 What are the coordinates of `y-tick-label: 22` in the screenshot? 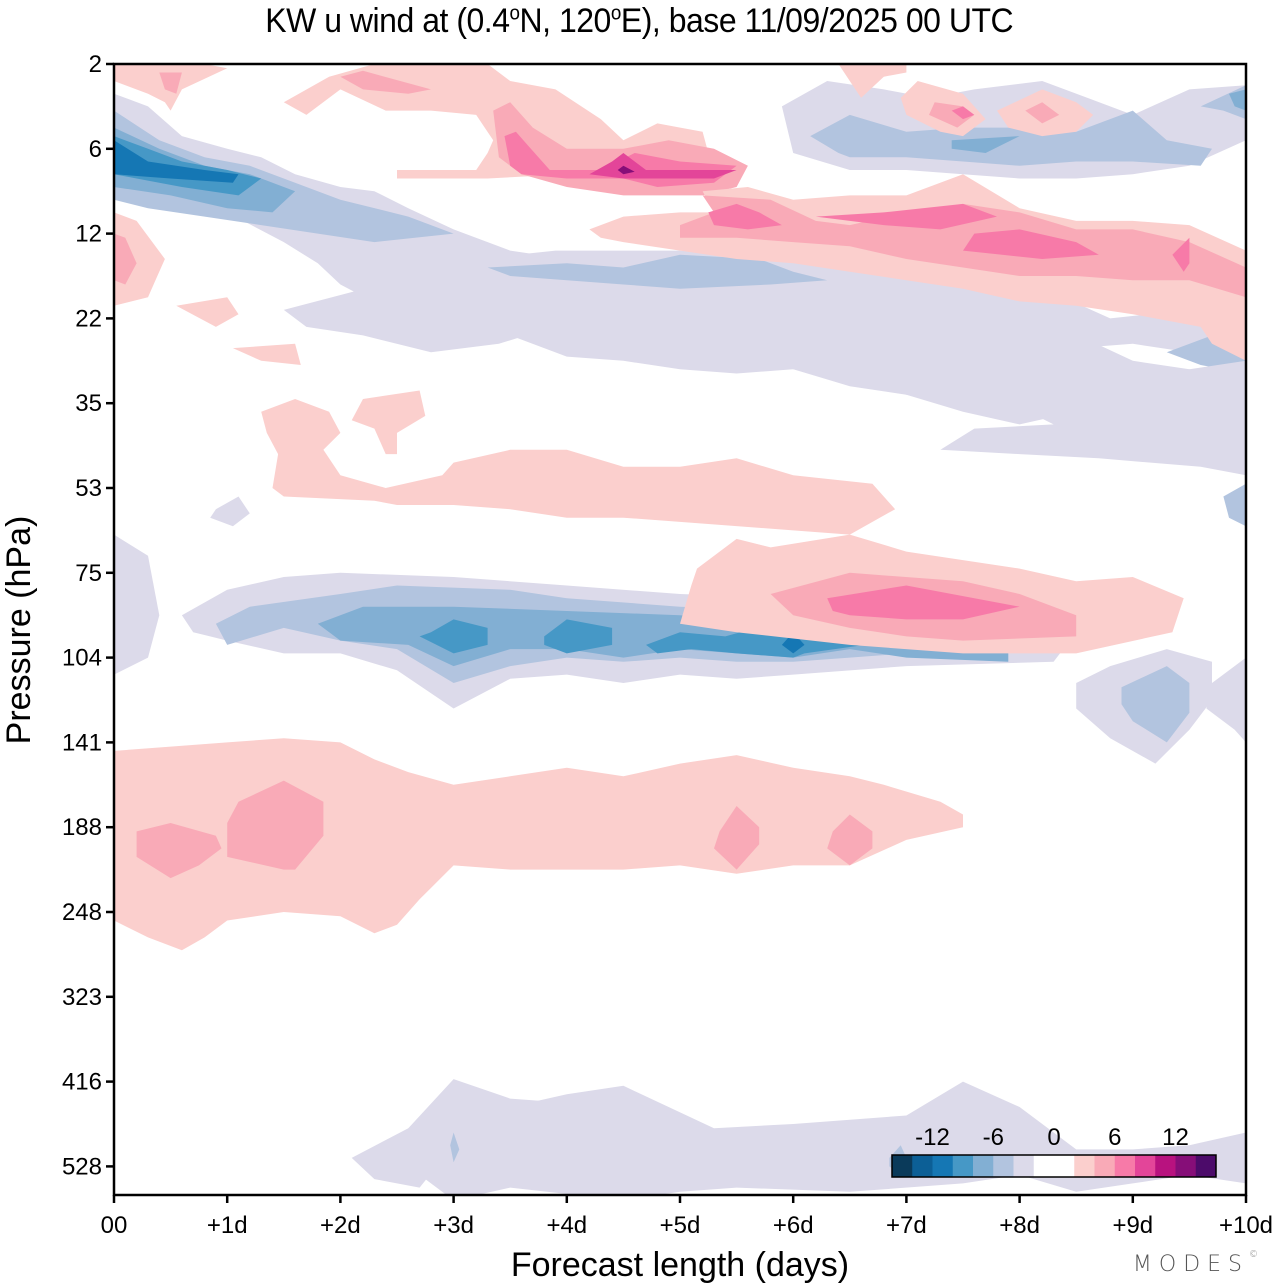 It's located at (88, 318).